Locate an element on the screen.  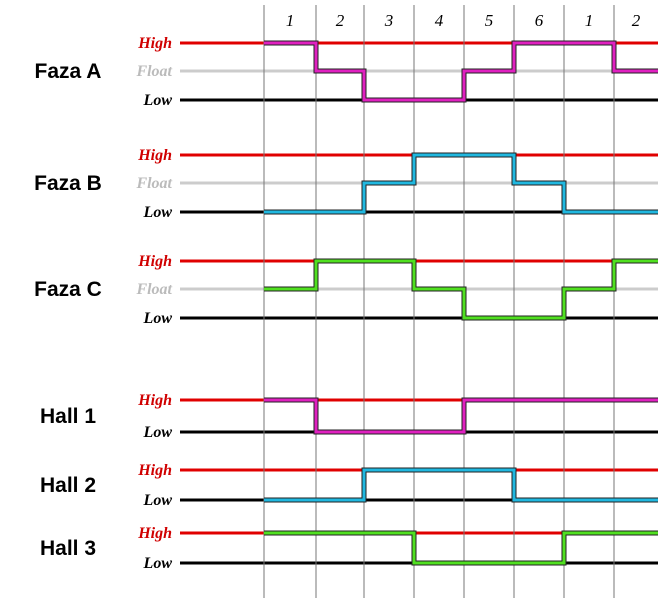
signal-name: Hall 3 is located at coordinates (68, 548).